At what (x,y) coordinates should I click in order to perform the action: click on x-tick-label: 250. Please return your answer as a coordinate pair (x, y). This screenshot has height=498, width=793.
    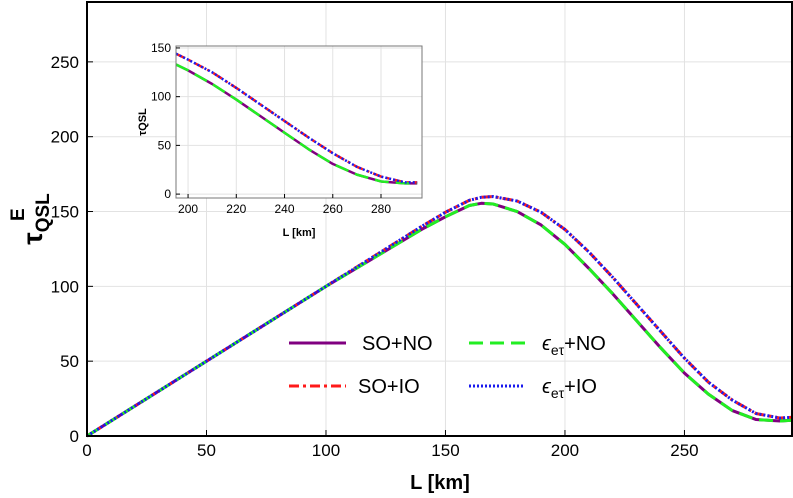
    Looking at the image, I should click on (684, 450).